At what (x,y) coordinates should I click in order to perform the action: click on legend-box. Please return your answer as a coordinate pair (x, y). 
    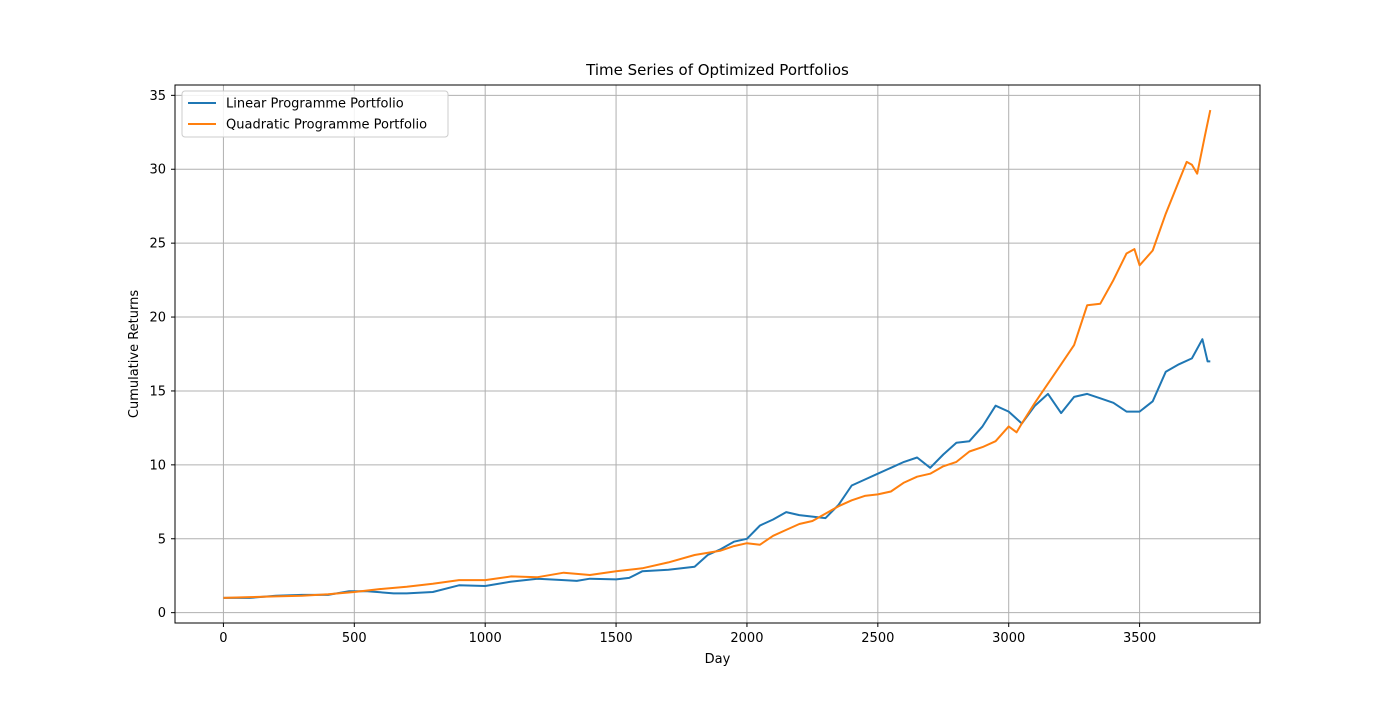
    Looking at the image, I should click on (315, 114).